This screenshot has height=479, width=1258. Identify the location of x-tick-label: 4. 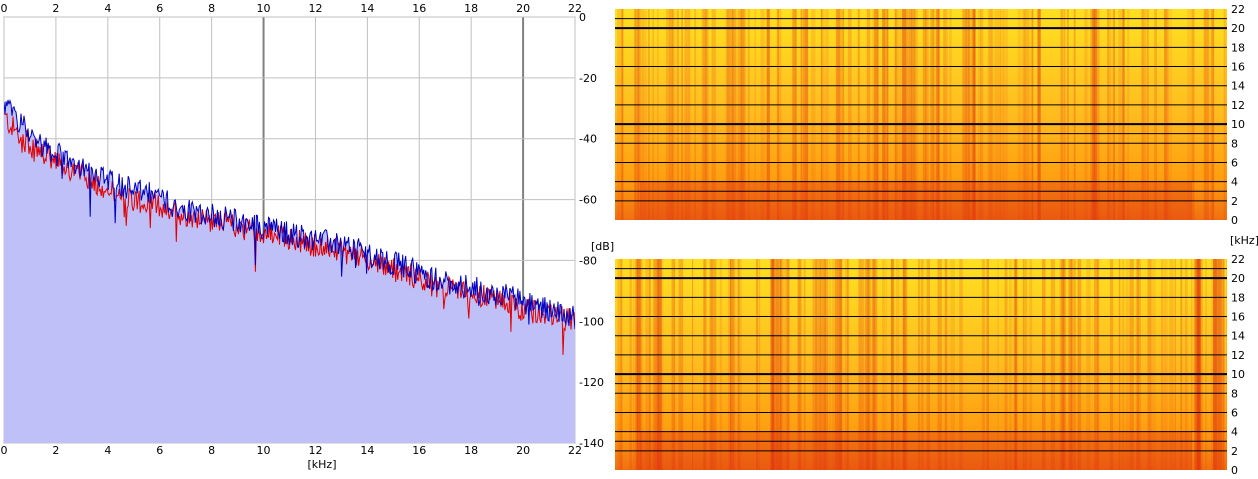
(107, 450).